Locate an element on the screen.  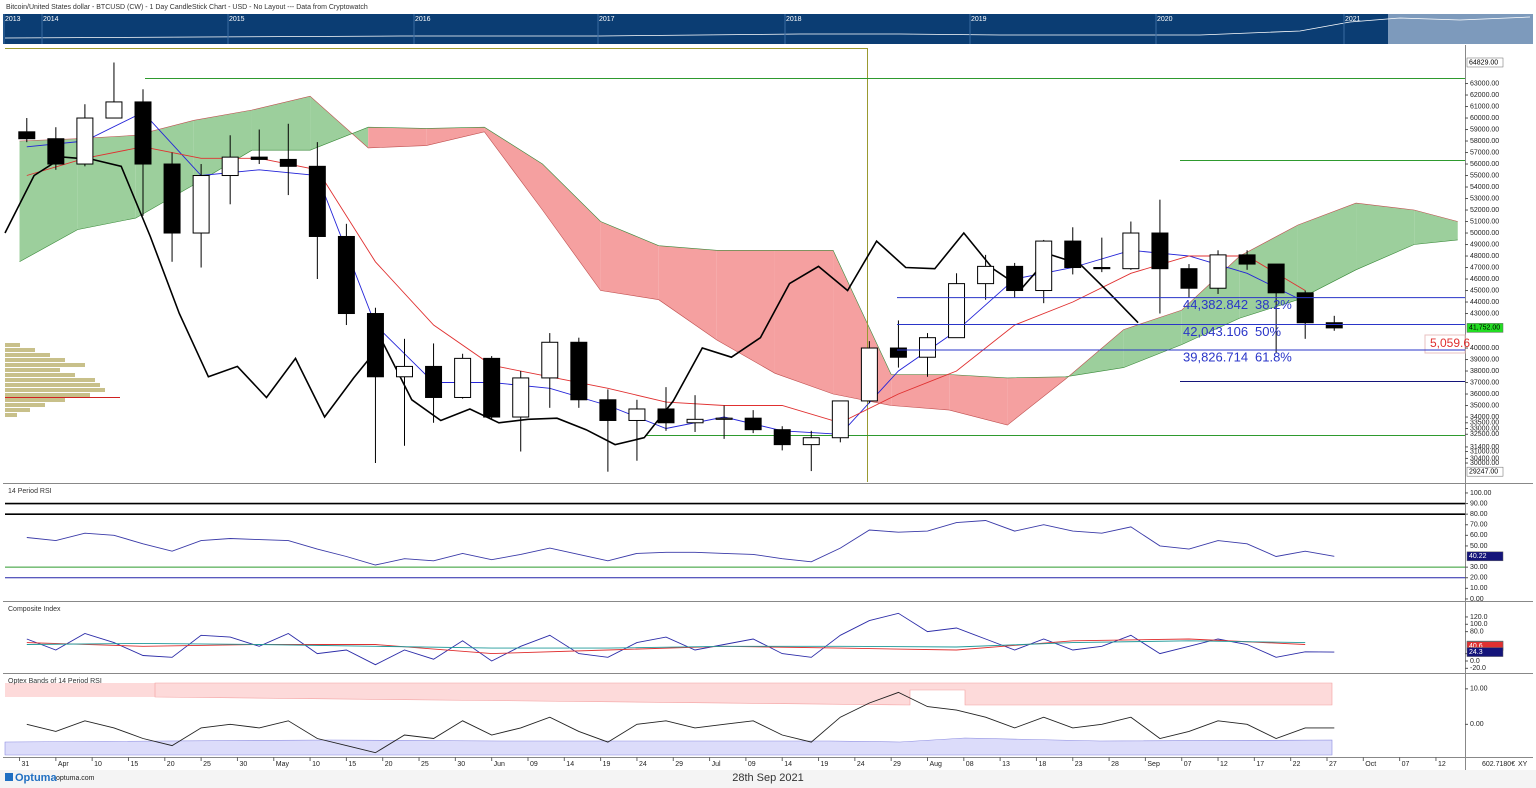
scale-mode: XY is located at coordinates (1523, 764).